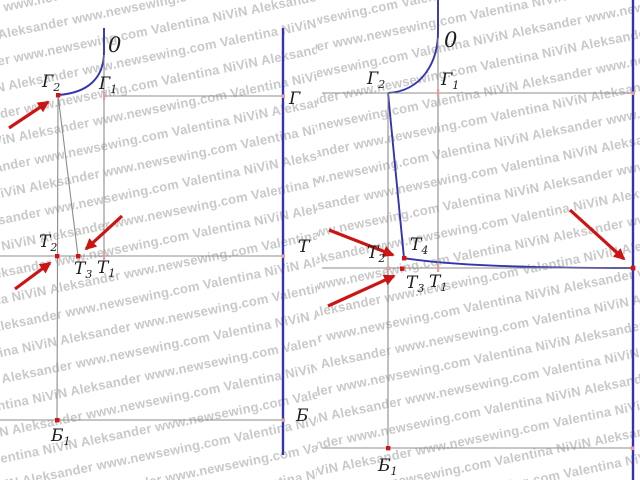  I want to click on left-neckline-curve, so click(81, 62).